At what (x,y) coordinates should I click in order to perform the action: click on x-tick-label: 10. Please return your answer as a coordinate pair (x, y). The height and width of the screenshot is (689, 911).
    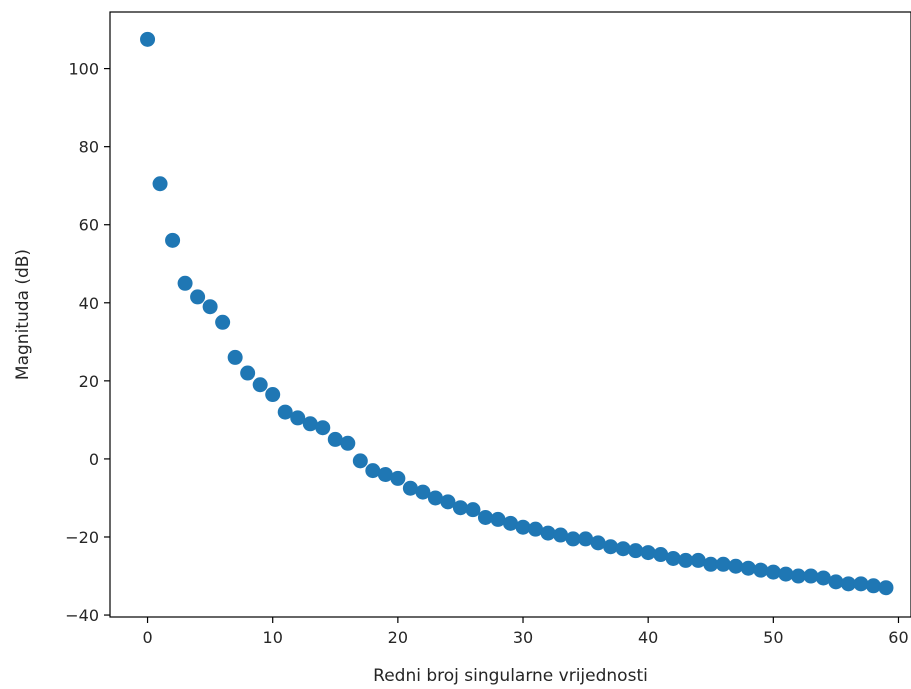
    Looking at the image, I should click on (273, 637).